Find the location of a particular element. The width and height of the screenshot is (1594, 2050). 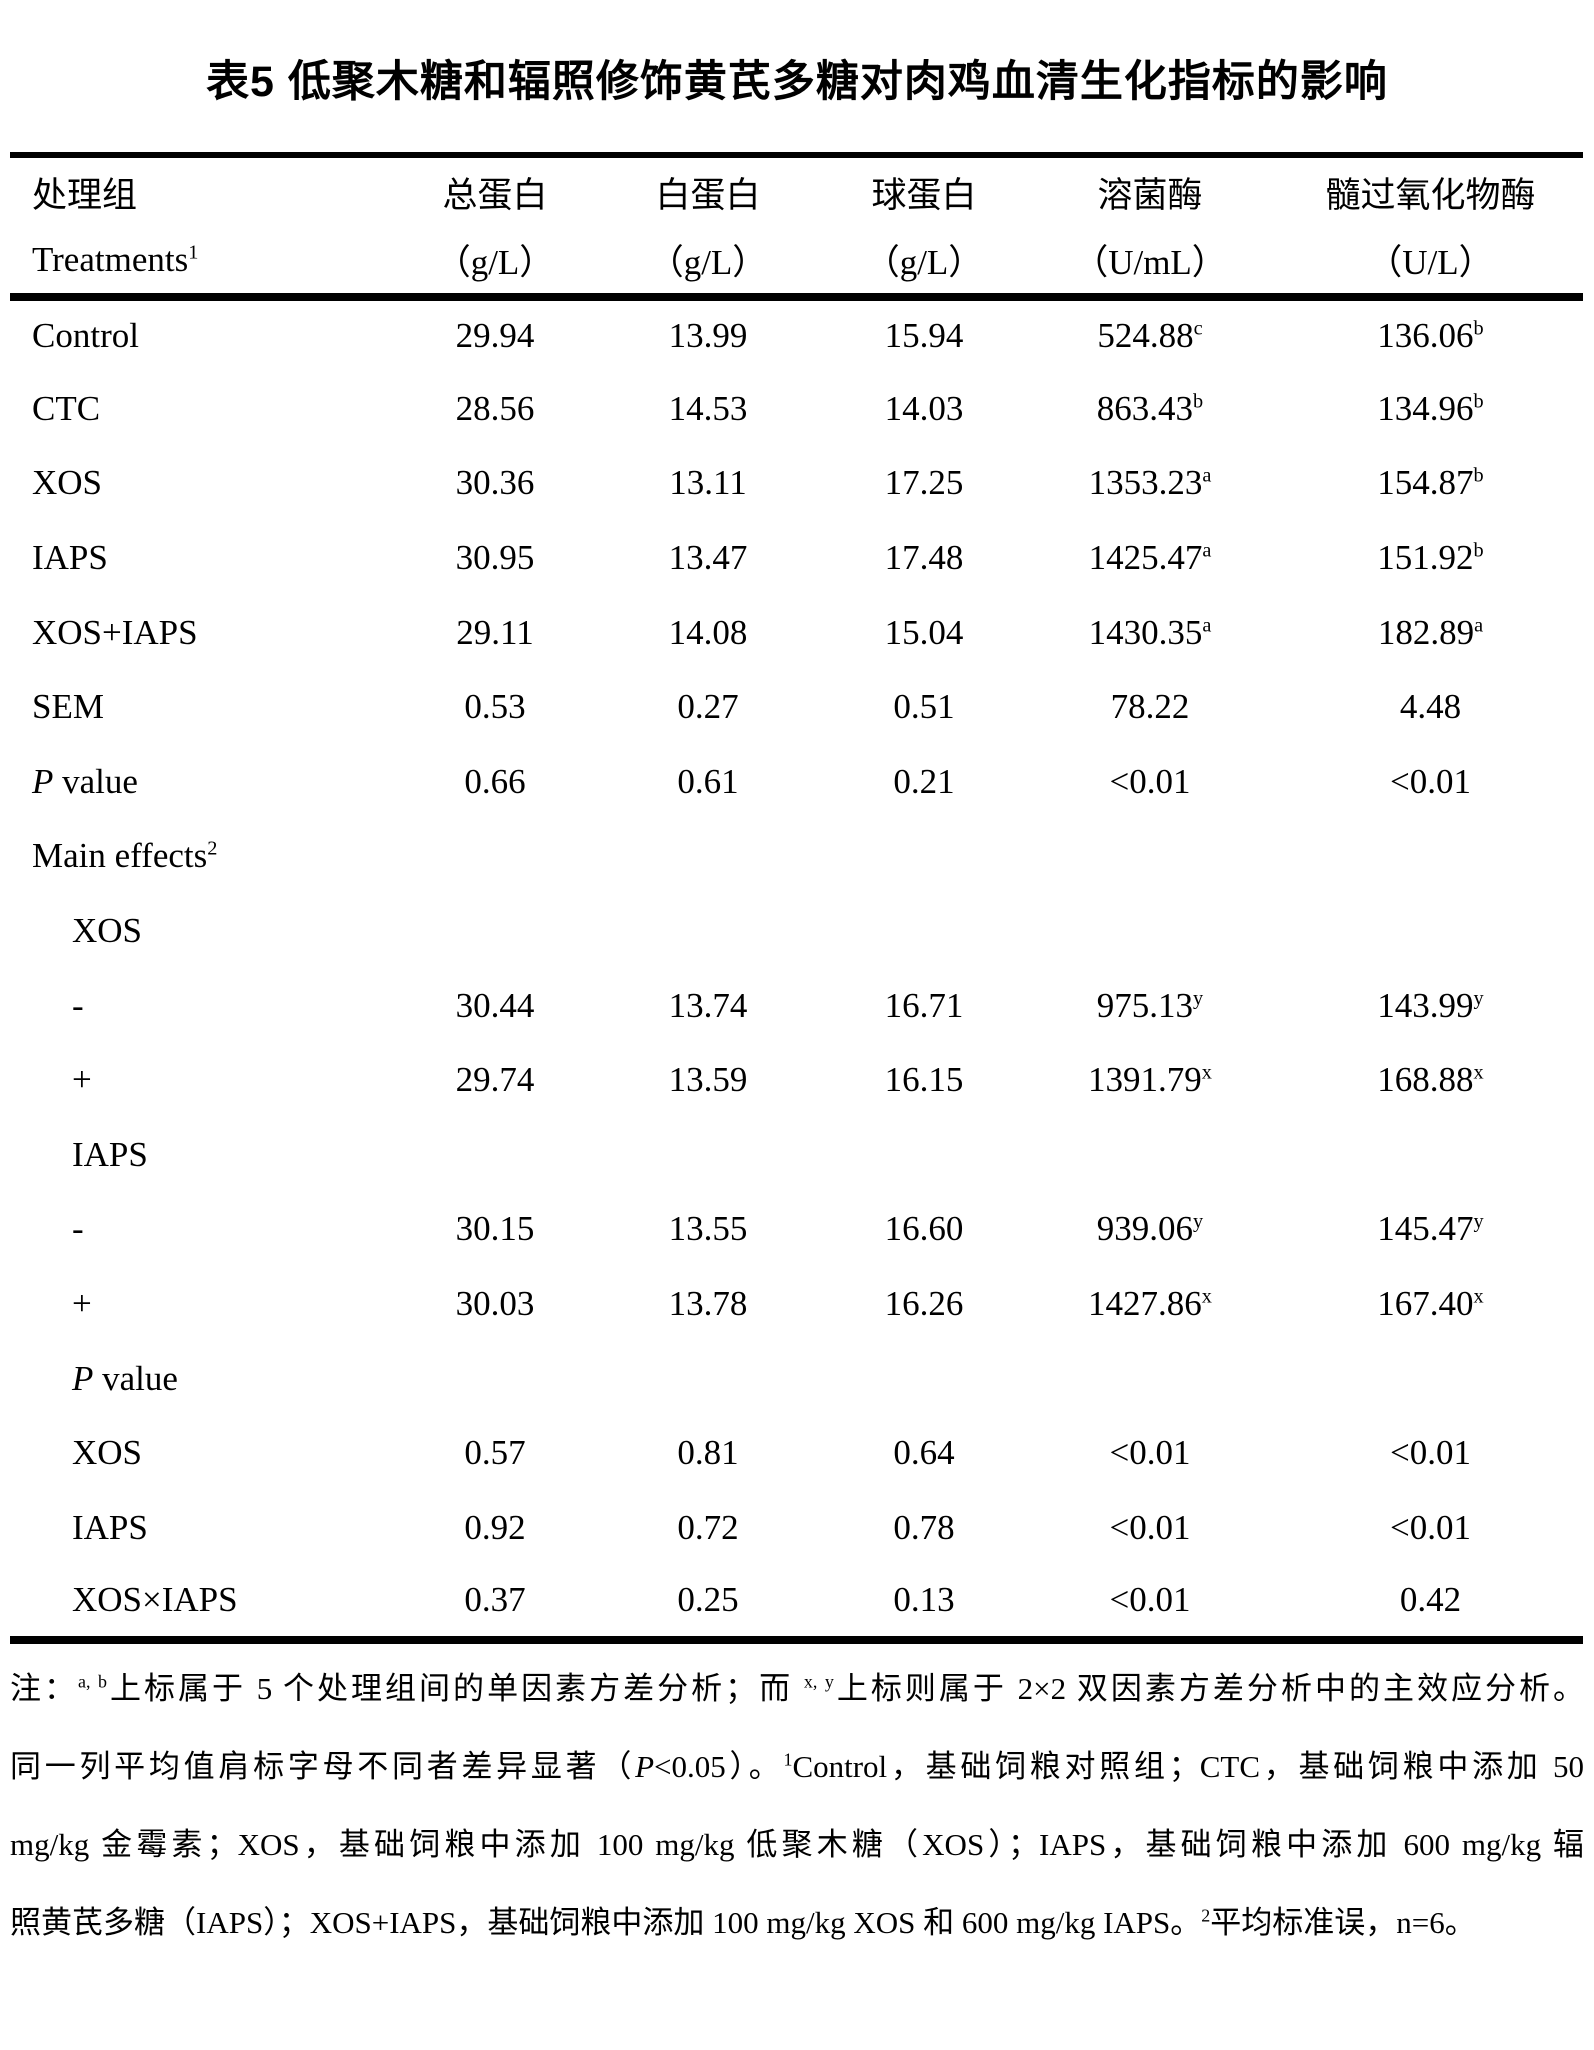

cell-value: 1430.35a is located at coordinates (1150, 632).